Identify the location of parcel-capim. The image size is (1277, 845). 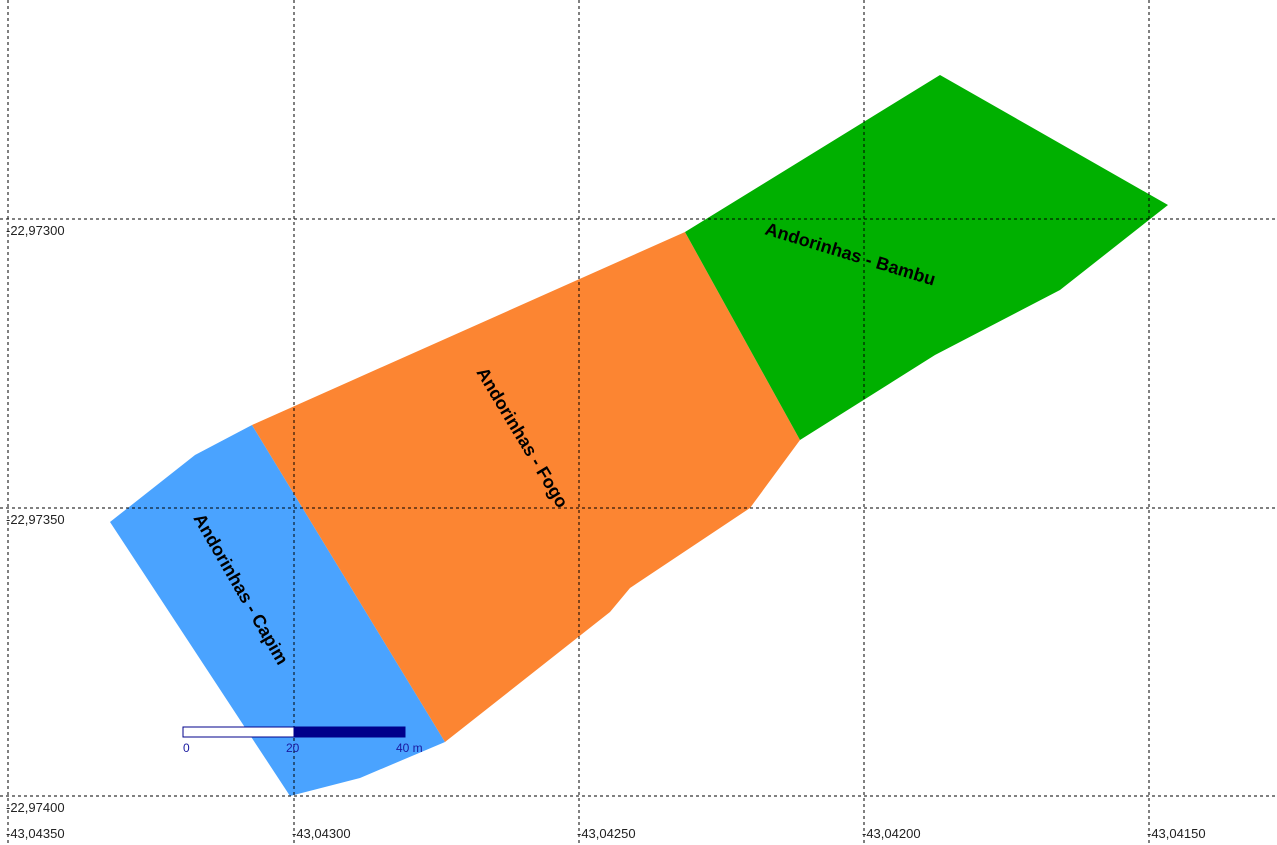
(277, 610).